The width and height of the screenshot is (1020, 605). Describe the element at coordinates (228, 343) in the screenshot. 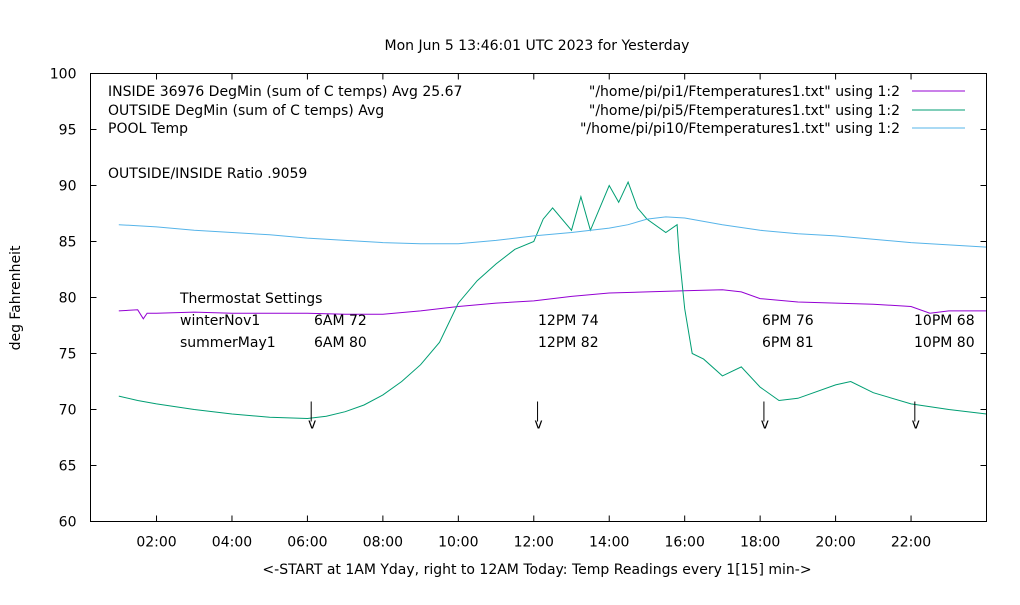

I see `thermostat-row-label-summer: summerMay1` at that location.